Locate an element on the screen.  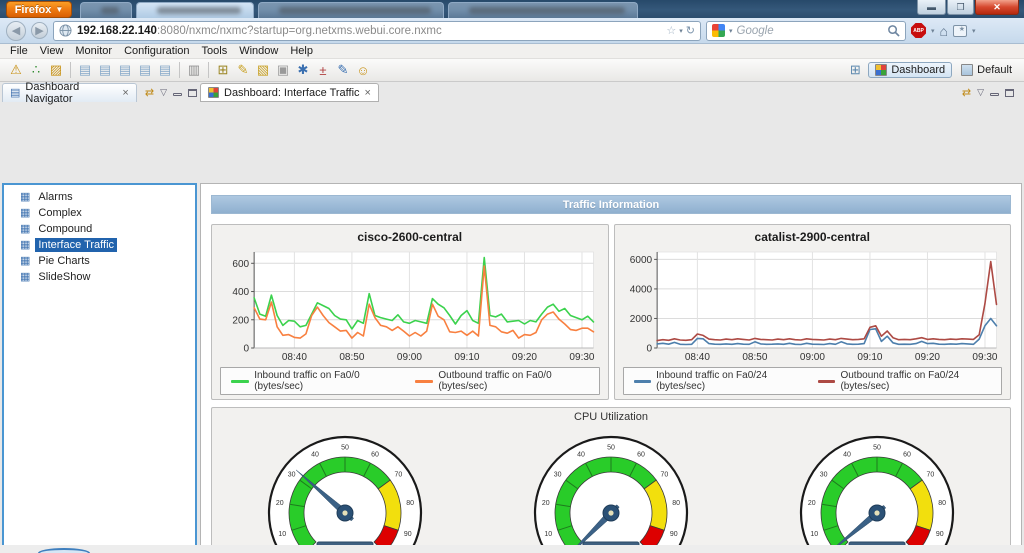
legend-item: Inbound traffic on Fa0/0 (bytes/sec) is located at coordinates (314, 381).